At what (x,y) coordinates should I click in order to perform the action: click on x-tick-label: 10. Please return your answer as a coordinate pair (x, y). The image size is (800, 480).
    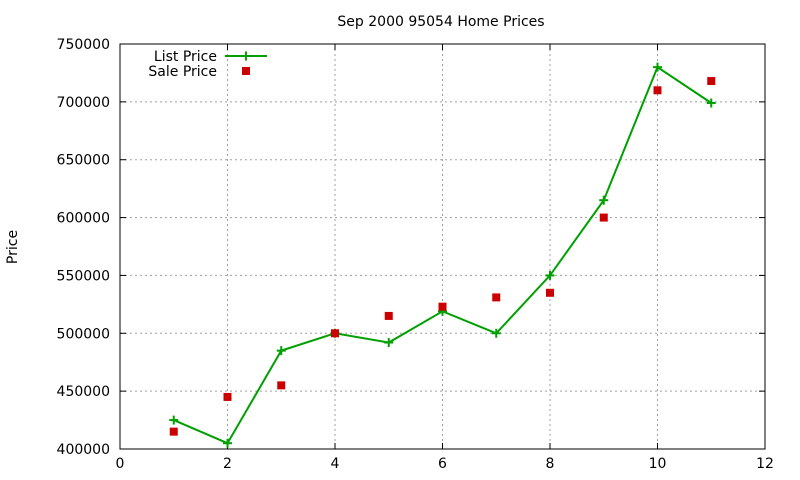
    Looking at the image, I should click on (658, 464).